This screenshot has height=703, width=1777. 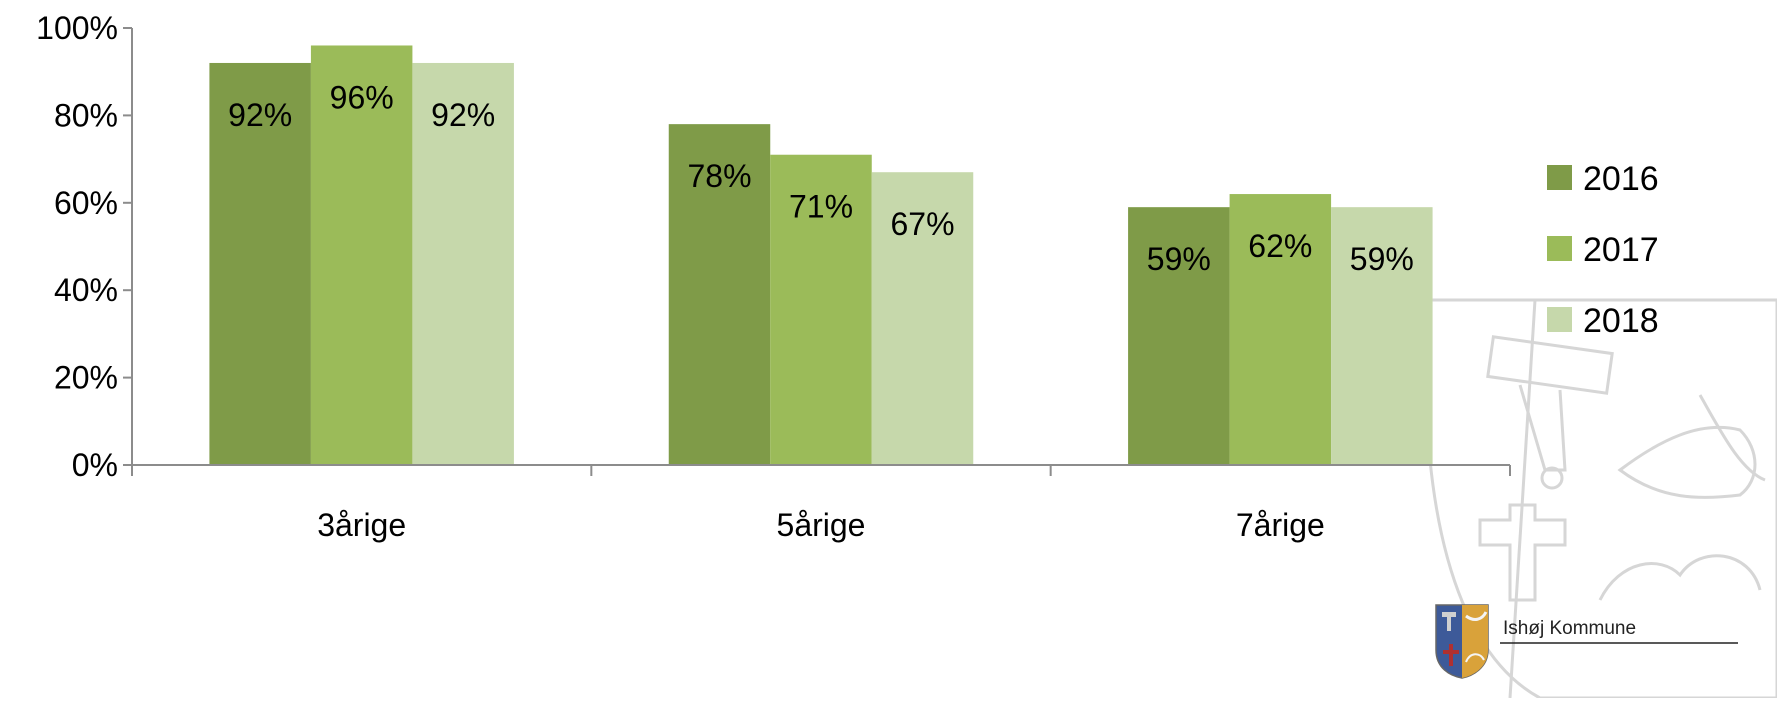 What do you see at coordinates (1586, 641) in the screenshot?
I see `ishoj-logo: Ishøj Kommune` at bounding box center [1586, 641].